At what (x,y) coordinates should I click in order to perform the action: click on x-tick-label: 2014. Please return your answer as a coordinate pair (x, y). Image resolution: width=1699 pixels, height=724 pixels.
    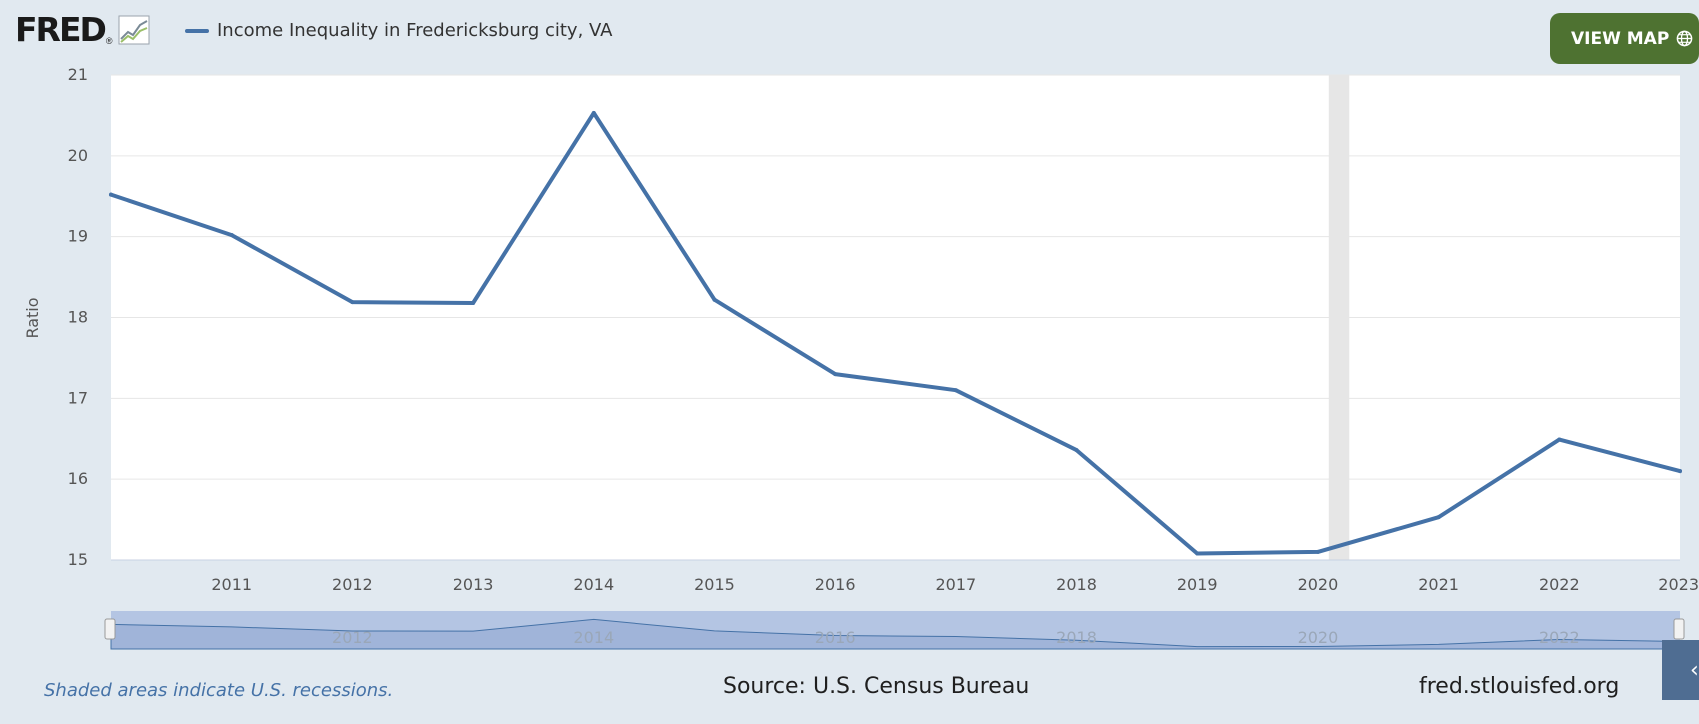
    Looking at the image, I should click on (593, 584).